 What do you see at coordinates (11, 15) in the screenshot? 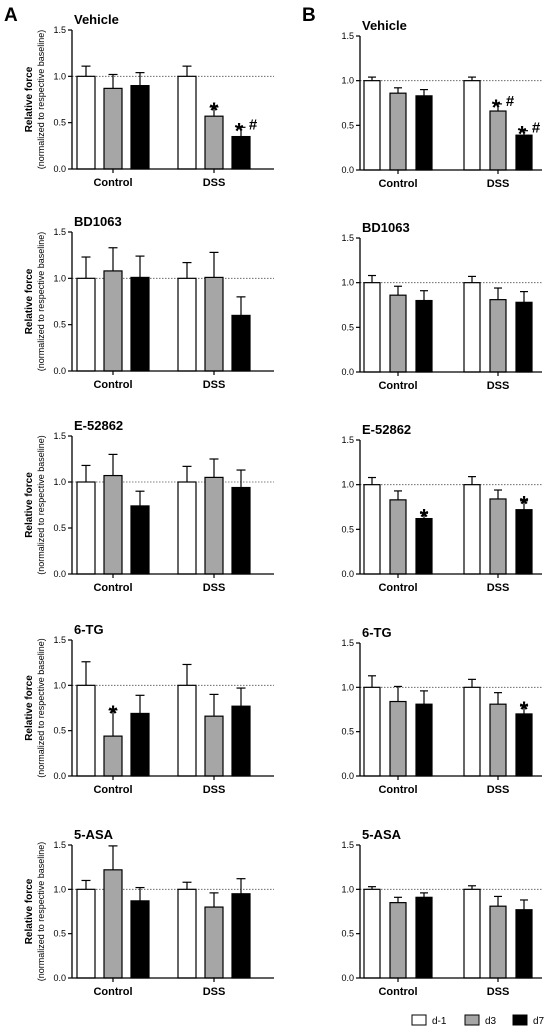
I see `panel-label-a: A` at bounding box center [11, 15].